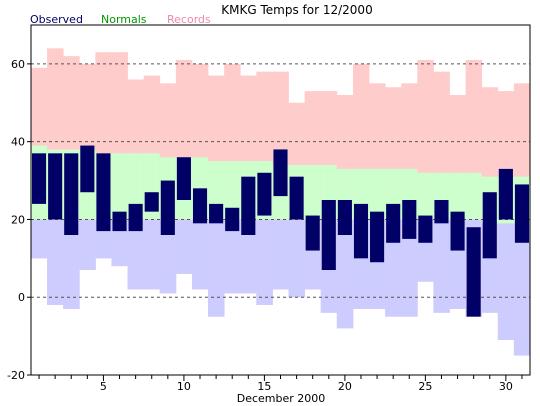 The height and width of the screenshot is (406, 540). What do you see at coordinates (18, 219) in the screenshot?
I see `y-tick-label-20: 20` at bounding box center [18, 219].